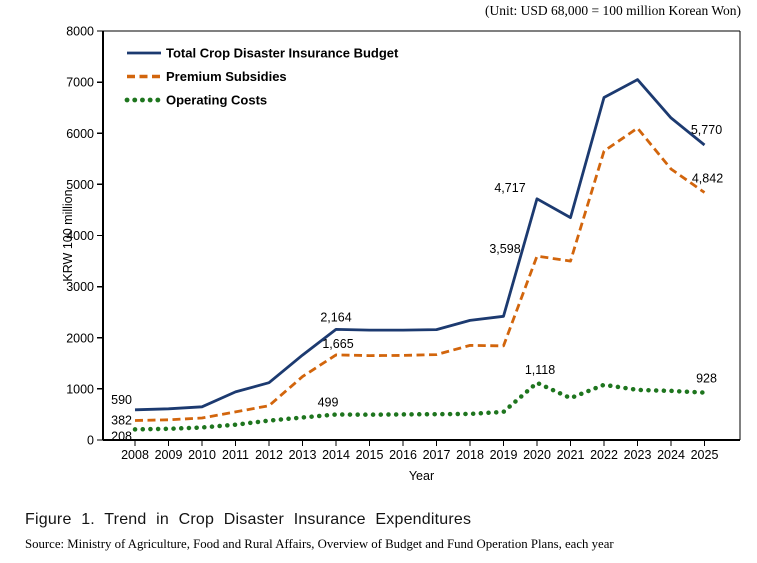  Describe the element at coordinates (421, 476) in the screenshot. I see `x-axis-title: Year` at that location.